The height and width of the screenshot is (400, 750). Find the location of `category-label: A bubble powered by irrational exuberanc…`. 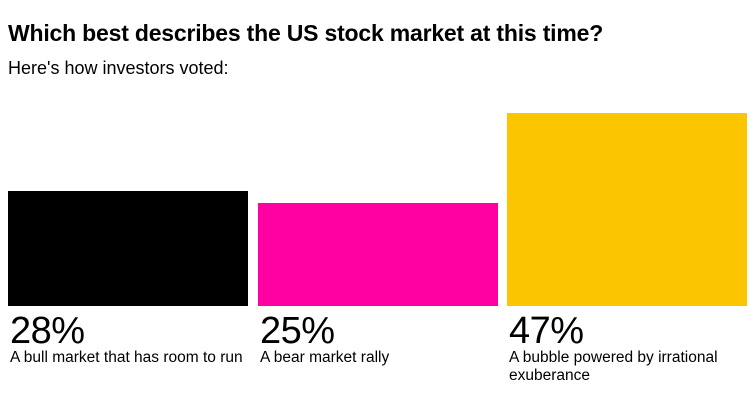

category-label: A bubble powered by irrational exuberanc… is located at coordinates (613, 366).